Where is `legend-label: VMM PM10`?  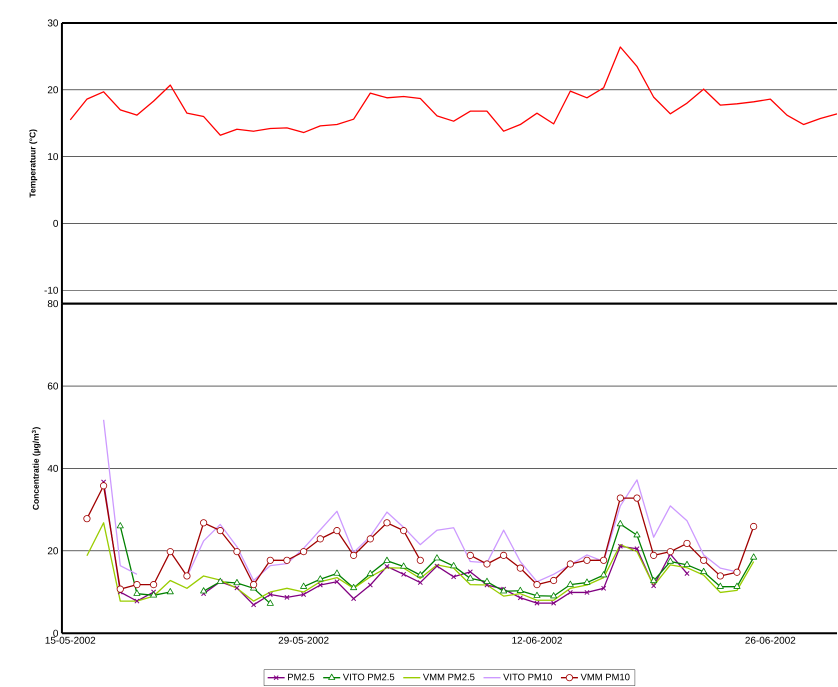
legend-label: VMM PM10 is located at coordinates (605, 677).